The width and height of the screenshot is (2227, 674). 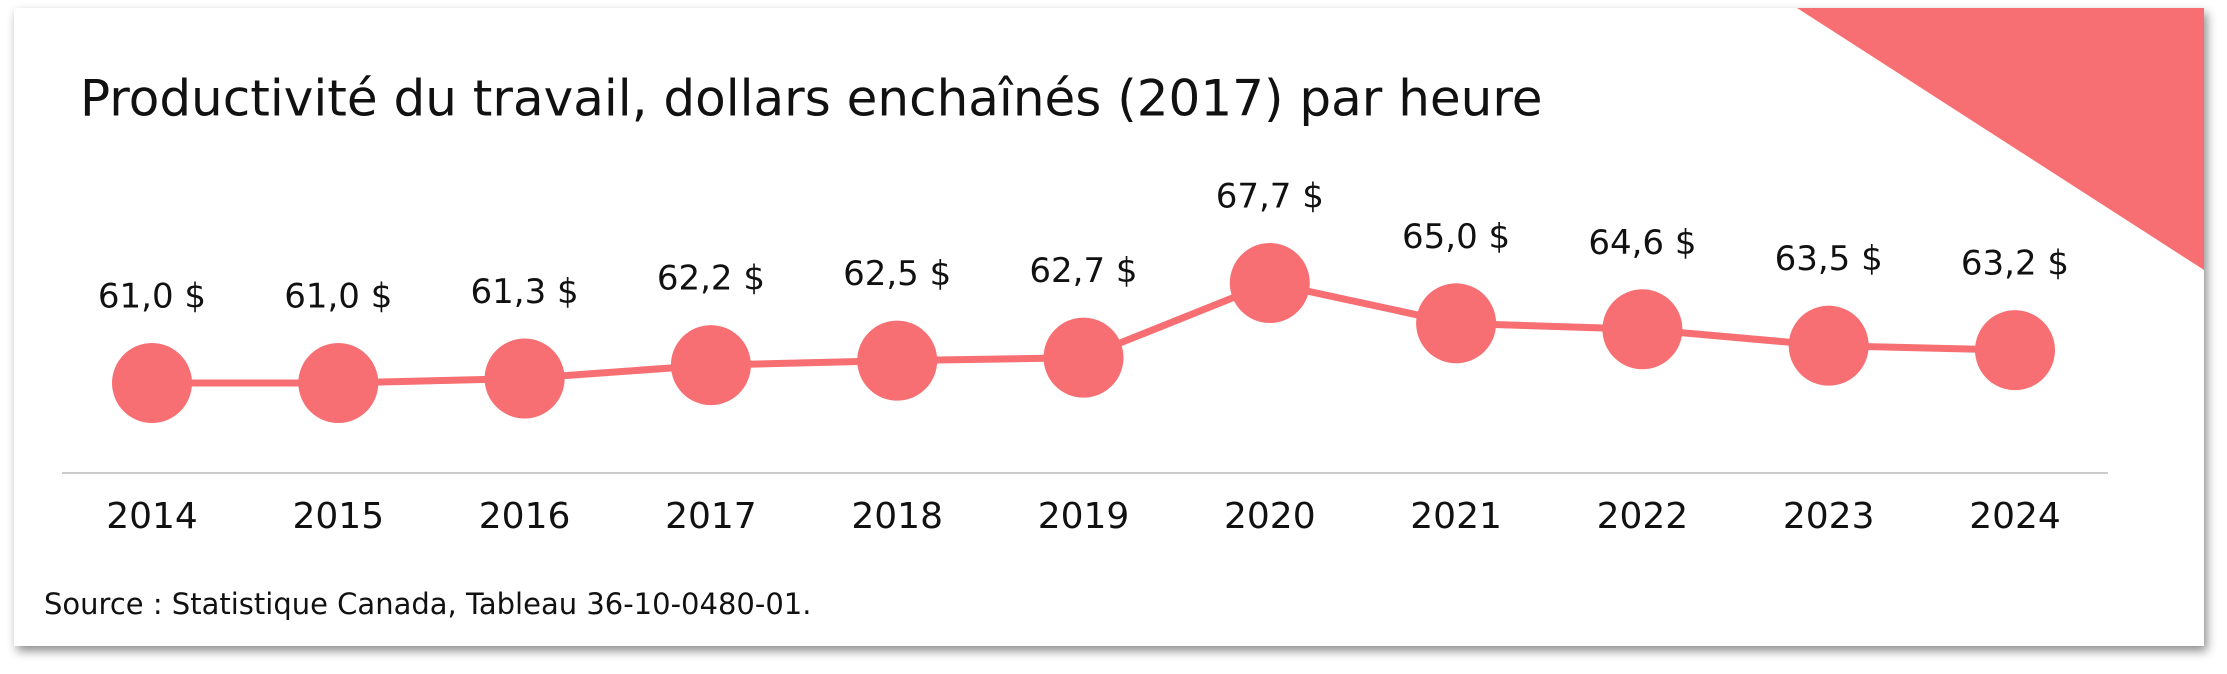 What do you see at coordinates (525, 516) in the screenshot?
I see `x-tick-label: 2016` at bounding box center [525, 516].